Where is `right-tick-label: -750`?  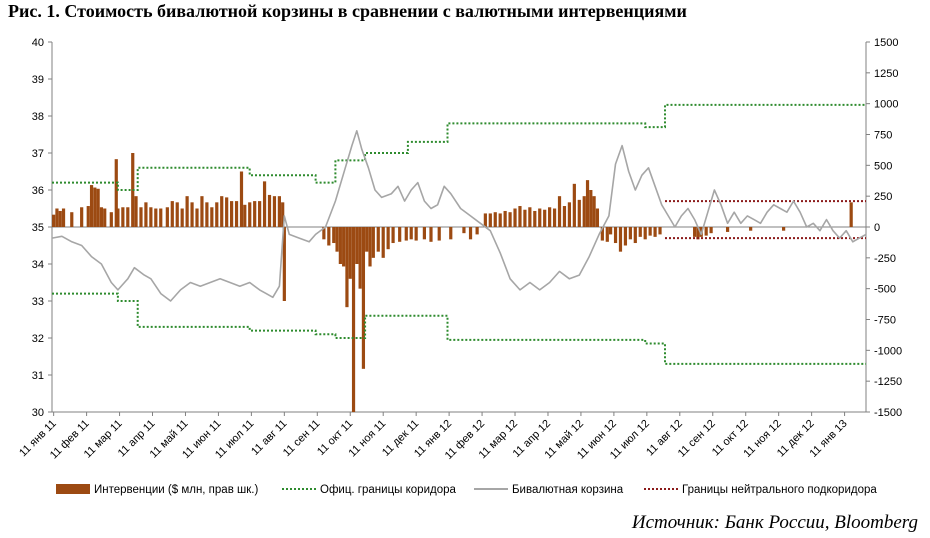
right-tick-label: -750 is located at coordinates (885, 321).